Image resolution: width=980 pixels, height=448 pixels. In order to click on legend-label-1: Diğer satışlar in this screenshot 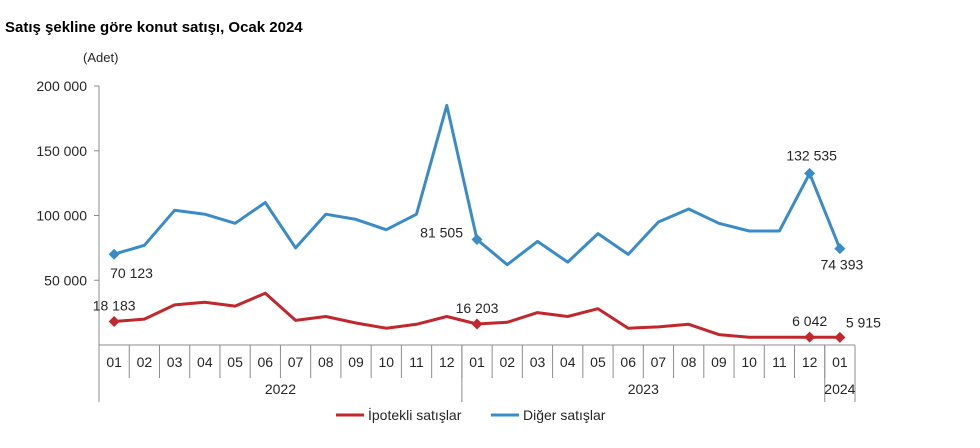, I will do `click(564, 415)`.